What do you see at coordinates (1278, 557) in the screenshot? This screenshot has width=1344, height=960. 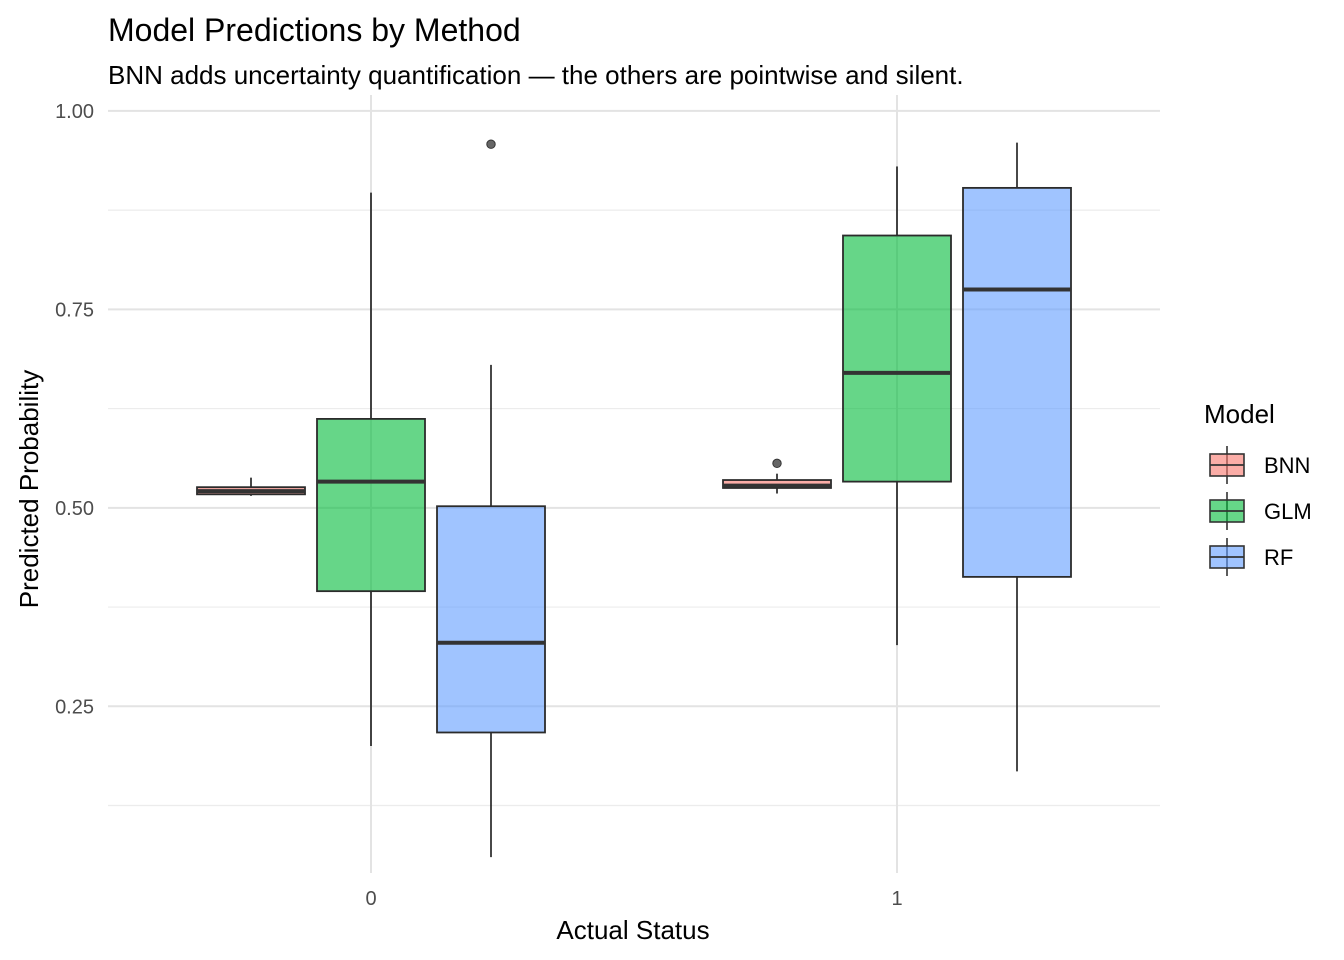 I see `legend-label: RF` at bounding box center [1278, 557].